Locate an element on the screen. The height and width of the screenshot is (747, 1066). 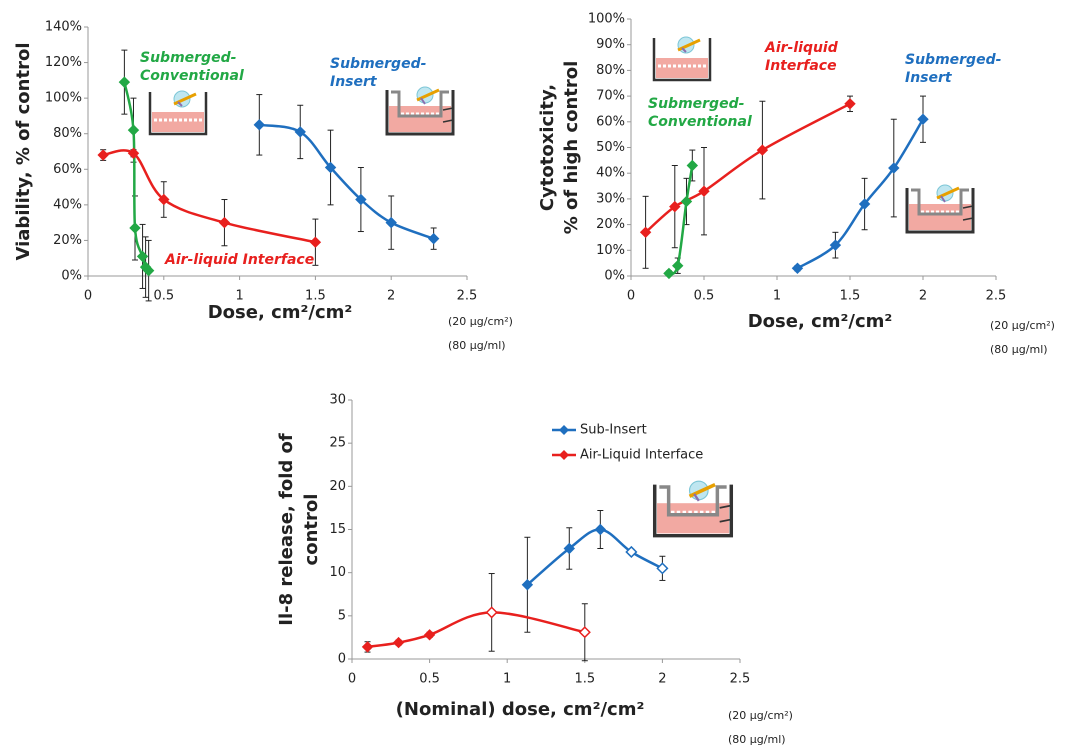
y-tick-label: 30 is located at coordinates (337, 400).